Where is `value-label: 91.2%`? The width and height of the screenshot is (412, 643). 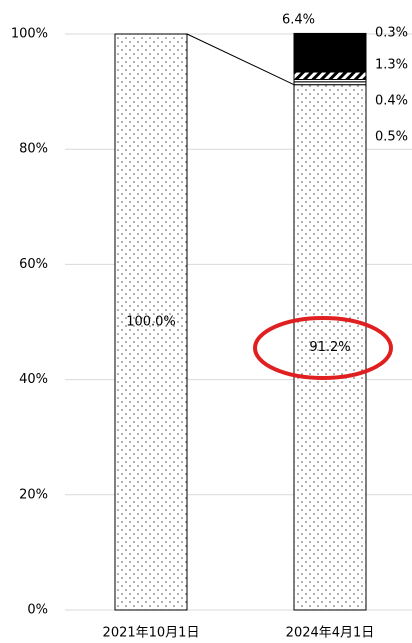 value-label: 91.2% is located at coordinates (329, 347).